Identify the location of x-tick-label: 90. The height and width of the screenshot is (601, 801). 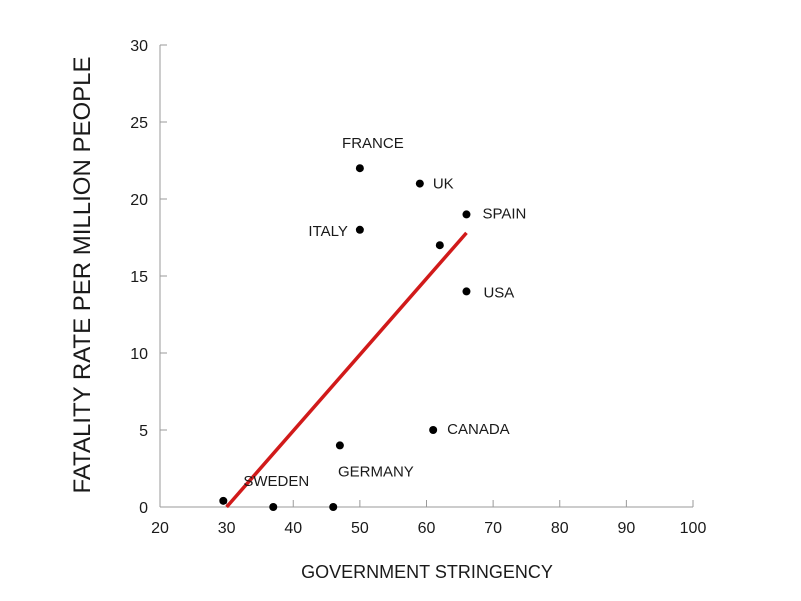
(626, 528).